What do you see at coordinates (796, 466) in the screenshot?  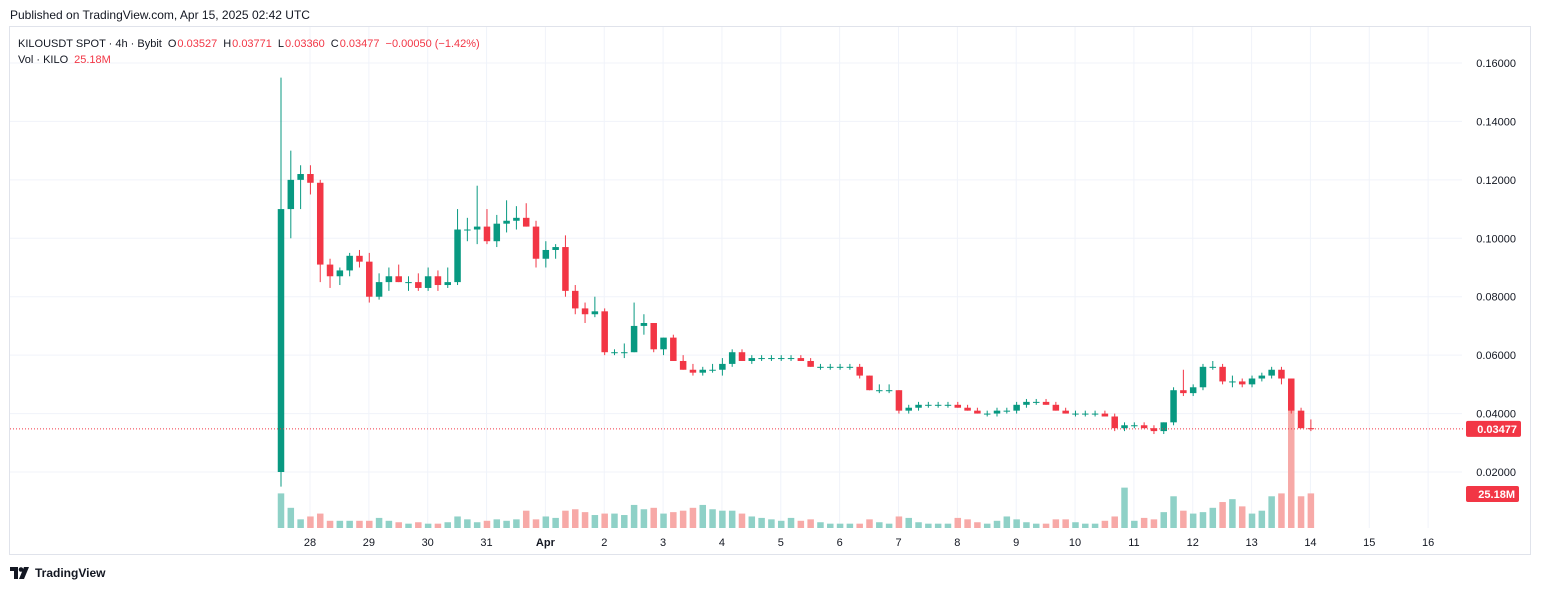 I see `volume-bars` at bounding box center [796, 466].